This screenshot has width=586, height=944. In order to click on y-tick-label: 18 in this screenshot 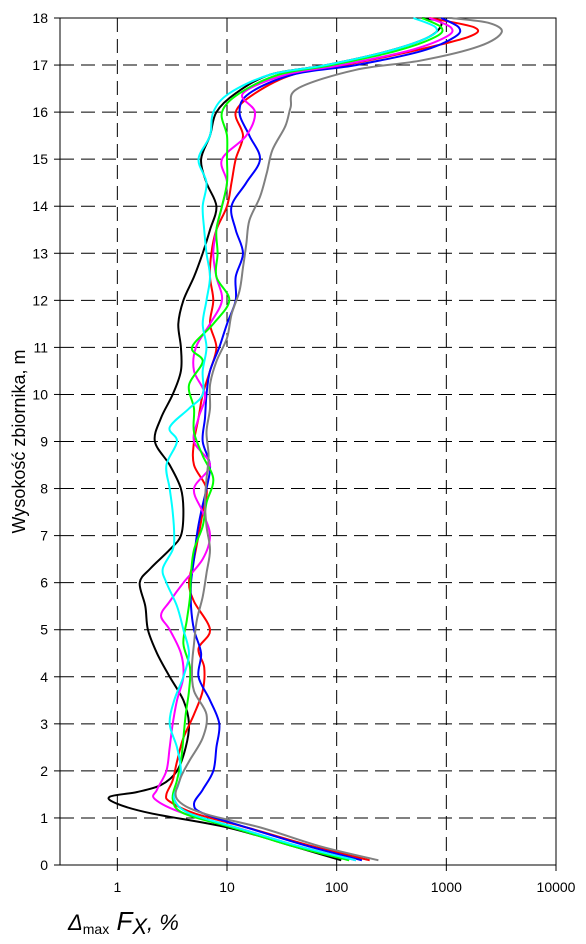, I will do `click(40, 18)`.